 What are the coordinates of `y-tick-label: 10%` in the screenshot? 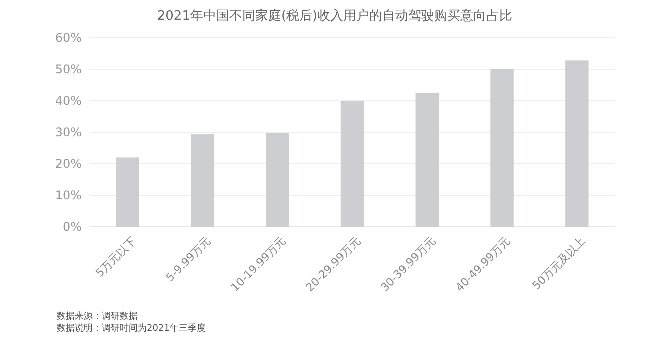 It's located at (68, 195).